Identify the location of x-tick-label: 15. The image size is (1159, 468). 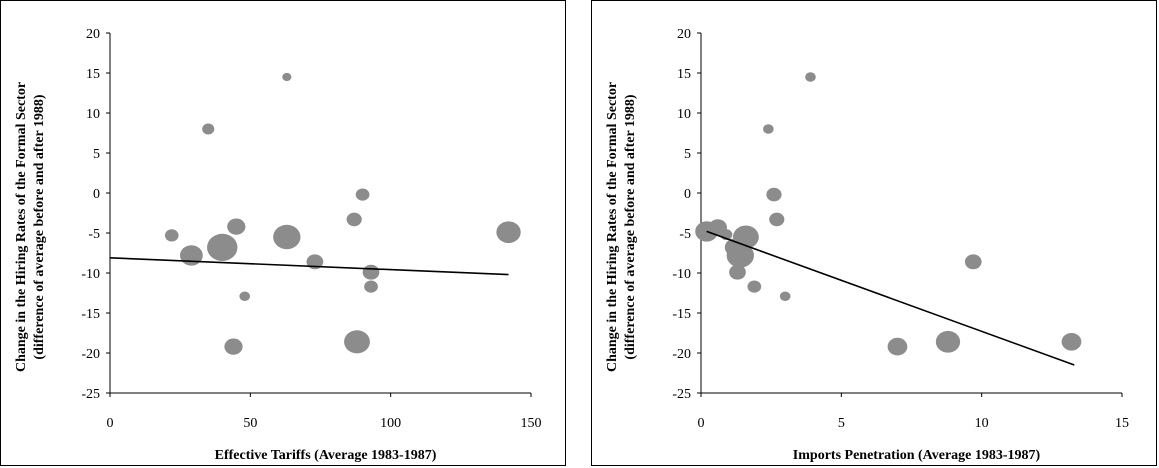
(1122, 423).